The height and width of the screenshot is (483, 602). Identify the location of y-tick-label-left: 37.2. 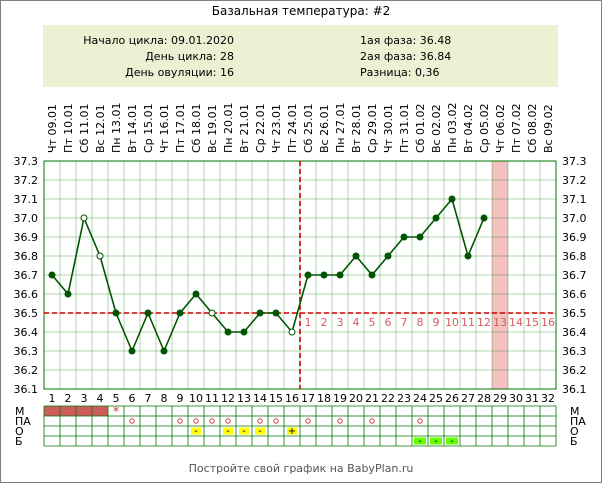
(26, 180).